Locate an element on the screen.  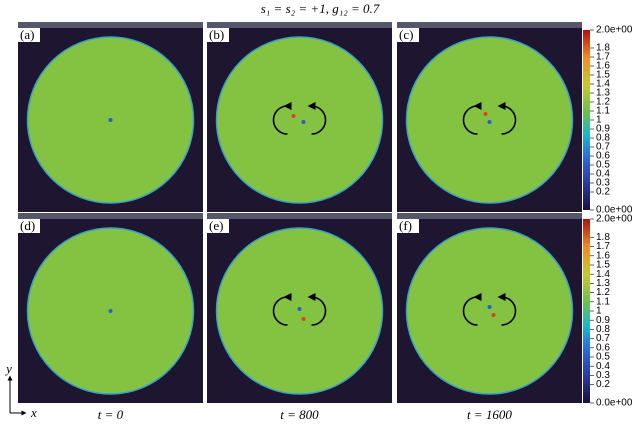
panel-label: (f) is located at coordinates (405, 225).